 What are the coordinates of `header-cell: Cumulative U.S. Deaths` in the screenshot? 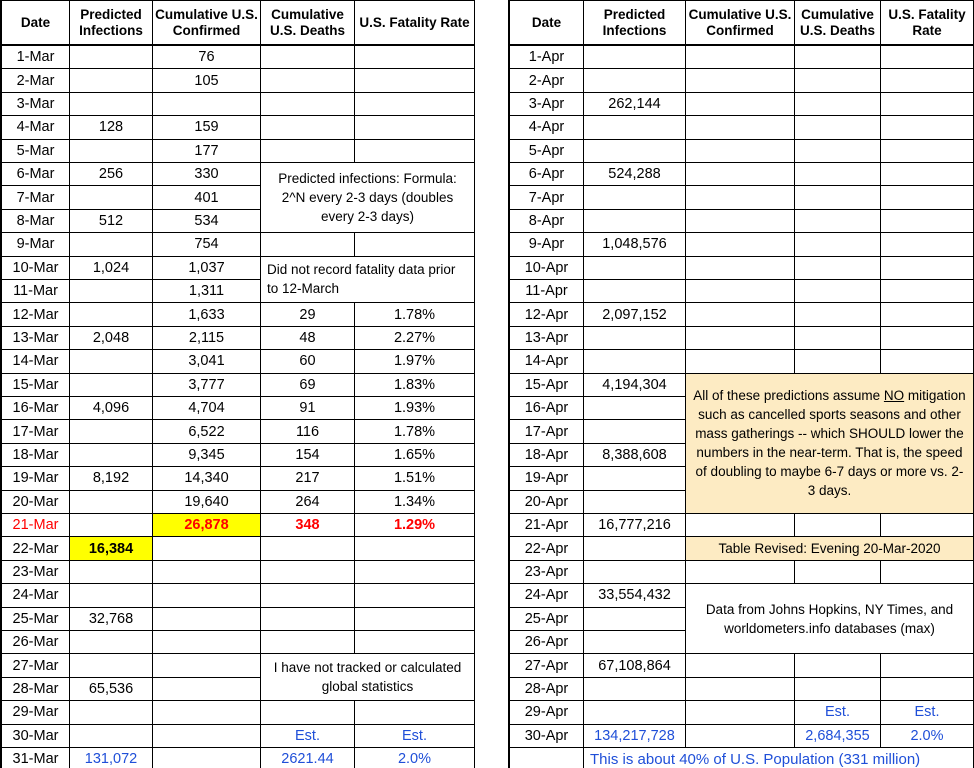 It's located at (838, 23).